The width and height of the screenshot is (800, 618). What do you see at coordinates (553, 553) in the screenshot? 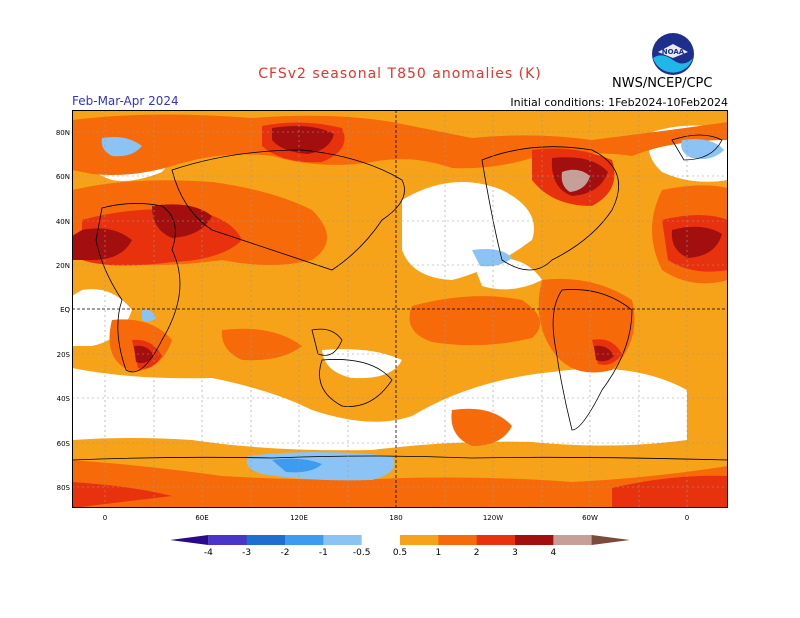
I see `colorbar-tick-label: 4` at bounding box center [553, 553].